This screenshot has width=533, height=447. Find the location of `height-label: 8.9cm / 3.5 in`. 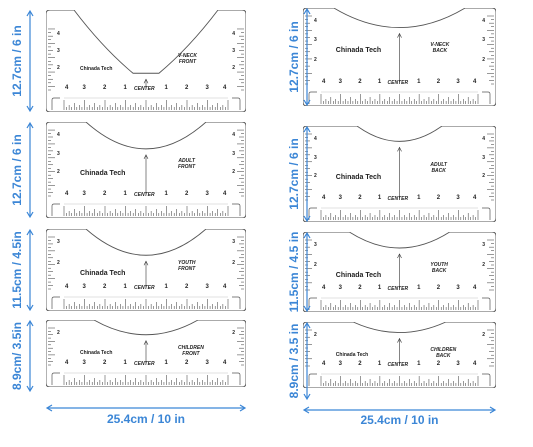

height-label: 8.9cm / 3.5 in is located at coordinates (294, 361).